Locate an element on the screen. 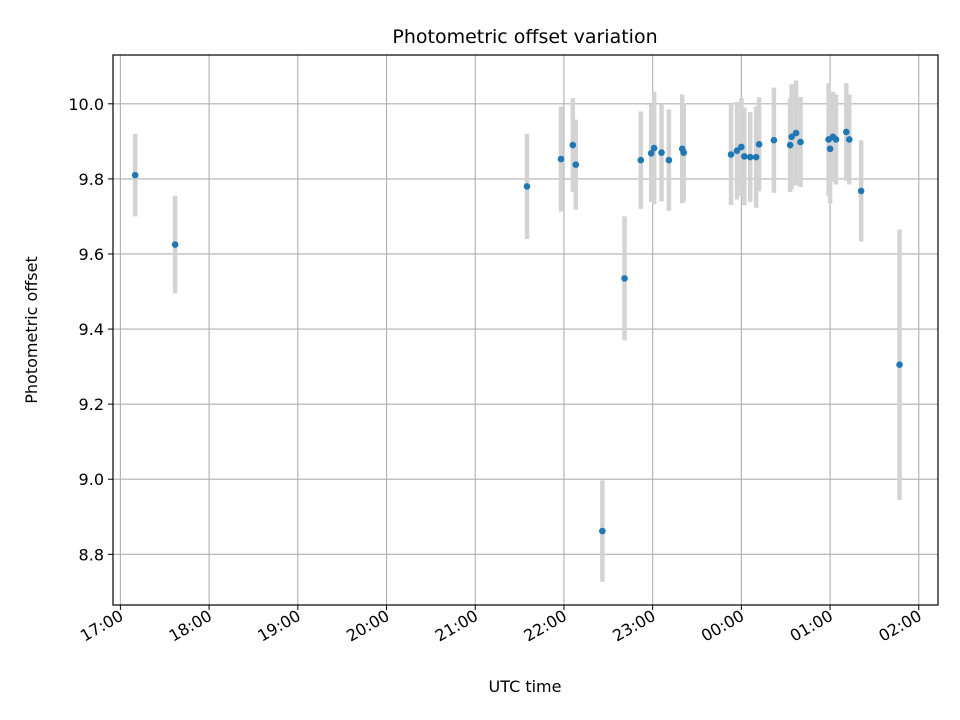  x-axis-label: UTC time is located at coordinates (525, 686).